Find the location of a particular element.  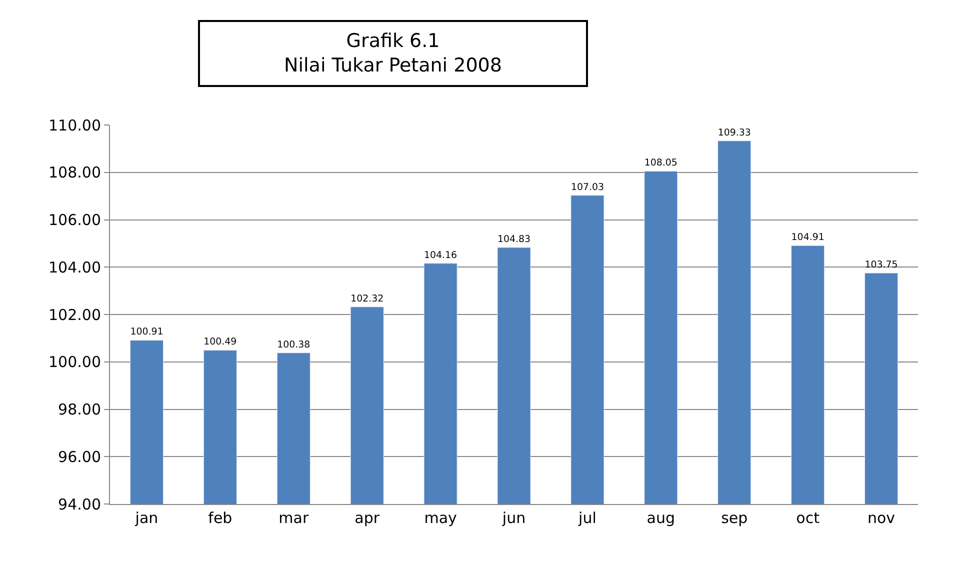

data-label: 102.32 is located at coordinates (367, 298).